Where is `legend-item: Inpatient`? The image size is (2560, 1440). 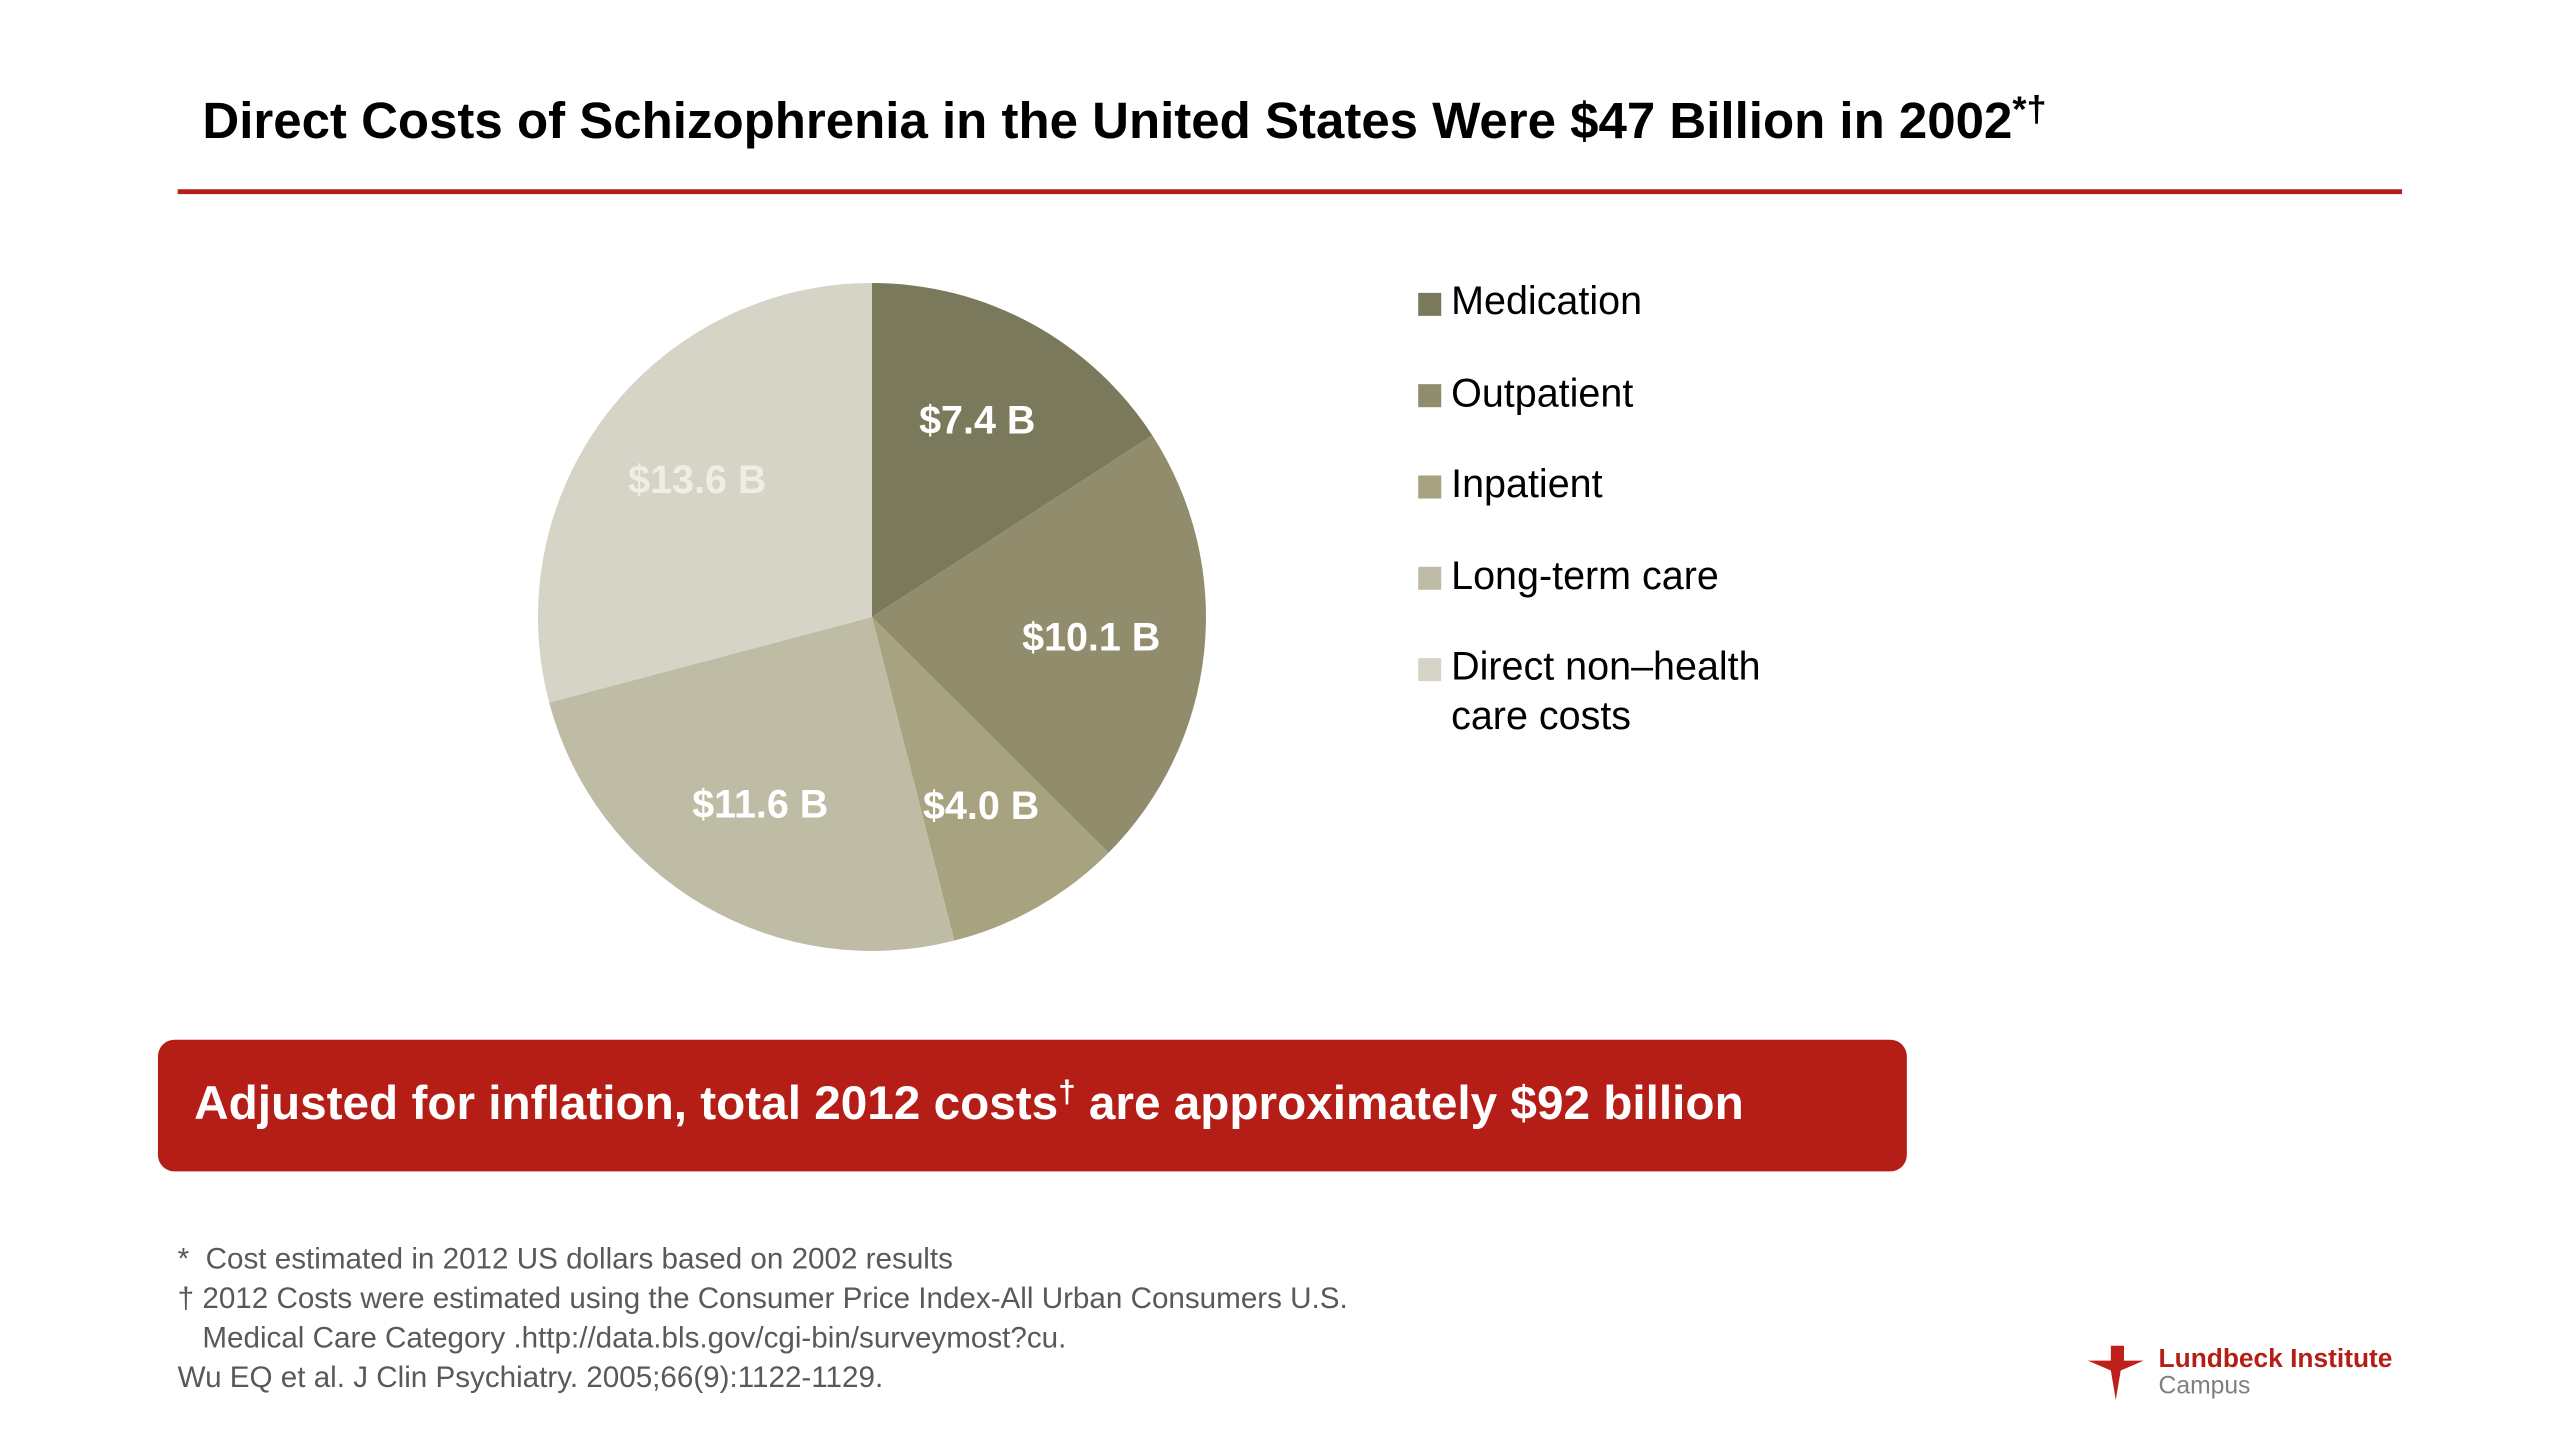 legend-item: Inpatient is located at coordinates (1527, 484).